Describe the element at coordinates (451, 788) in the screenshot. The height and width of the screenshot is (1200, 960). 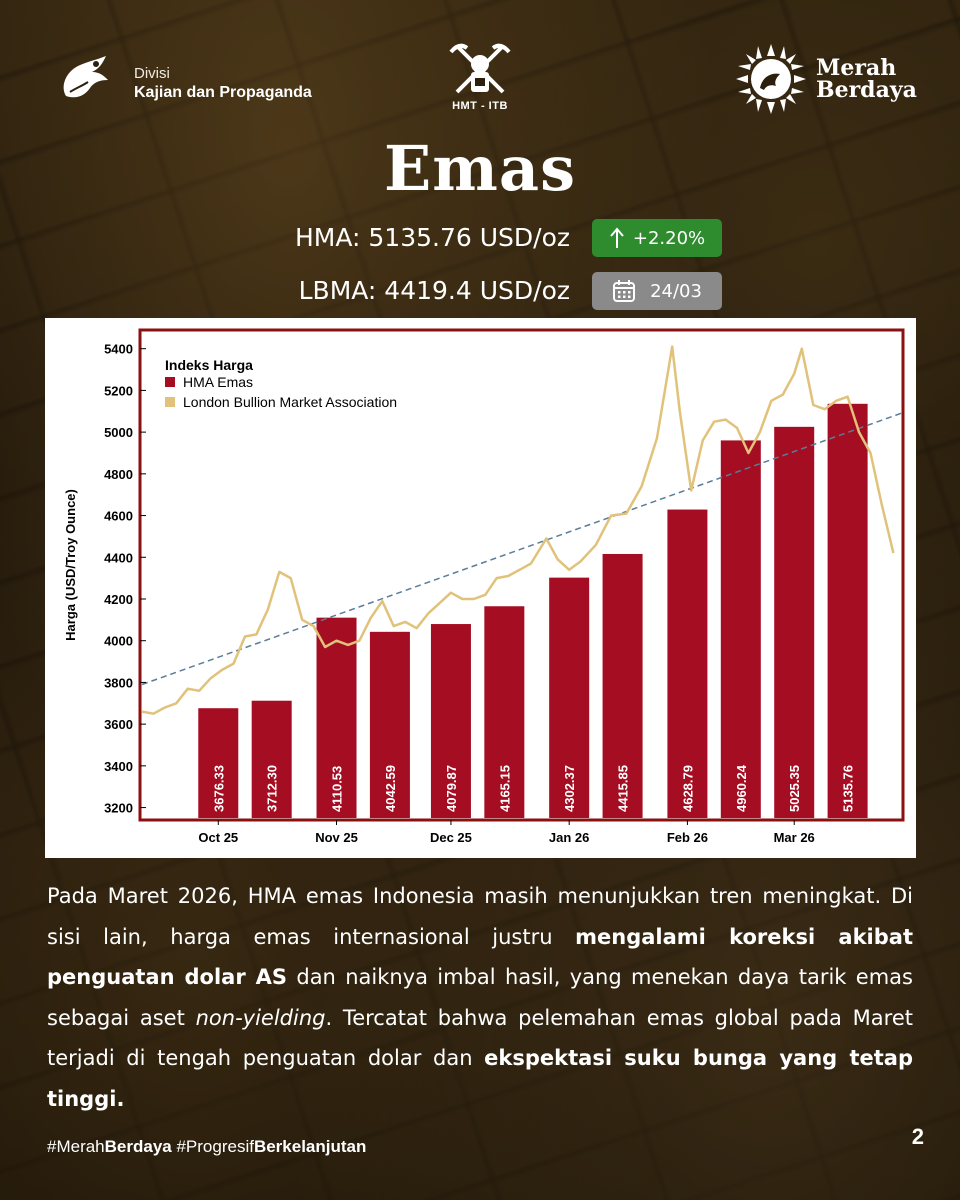
I see `bar-value-label: 4079.87` at that location.